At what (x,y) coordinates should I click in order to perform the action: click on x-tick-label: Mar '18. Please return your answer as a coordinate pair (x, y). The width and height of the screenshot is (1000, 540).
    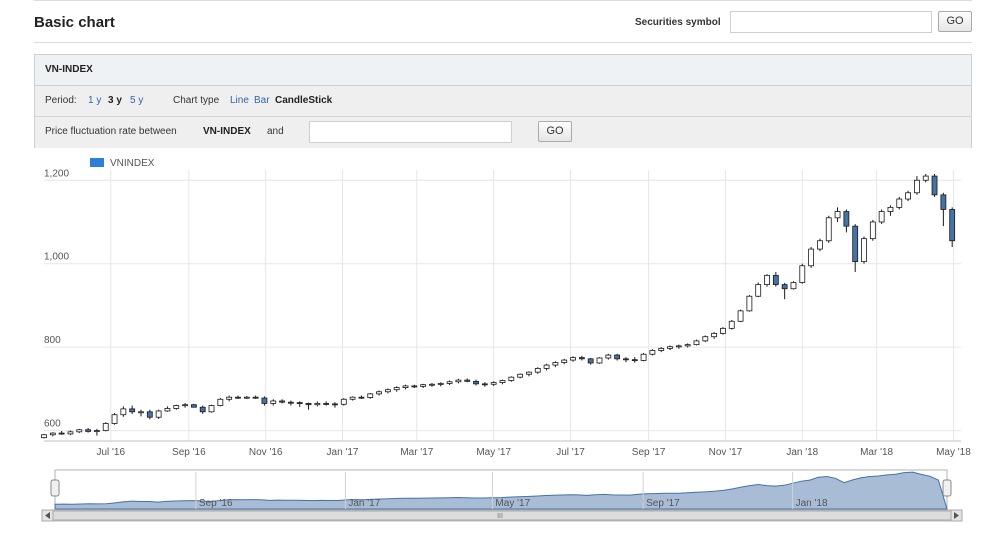
    Looking at the image, I should click on (876, 452).